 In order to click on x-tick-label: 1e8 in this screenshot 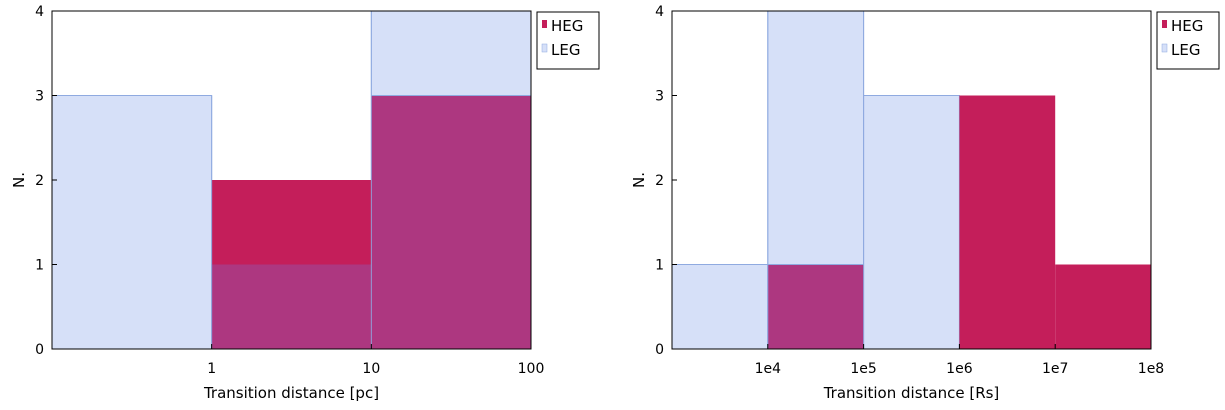, I will do `click(1151, 369)`.